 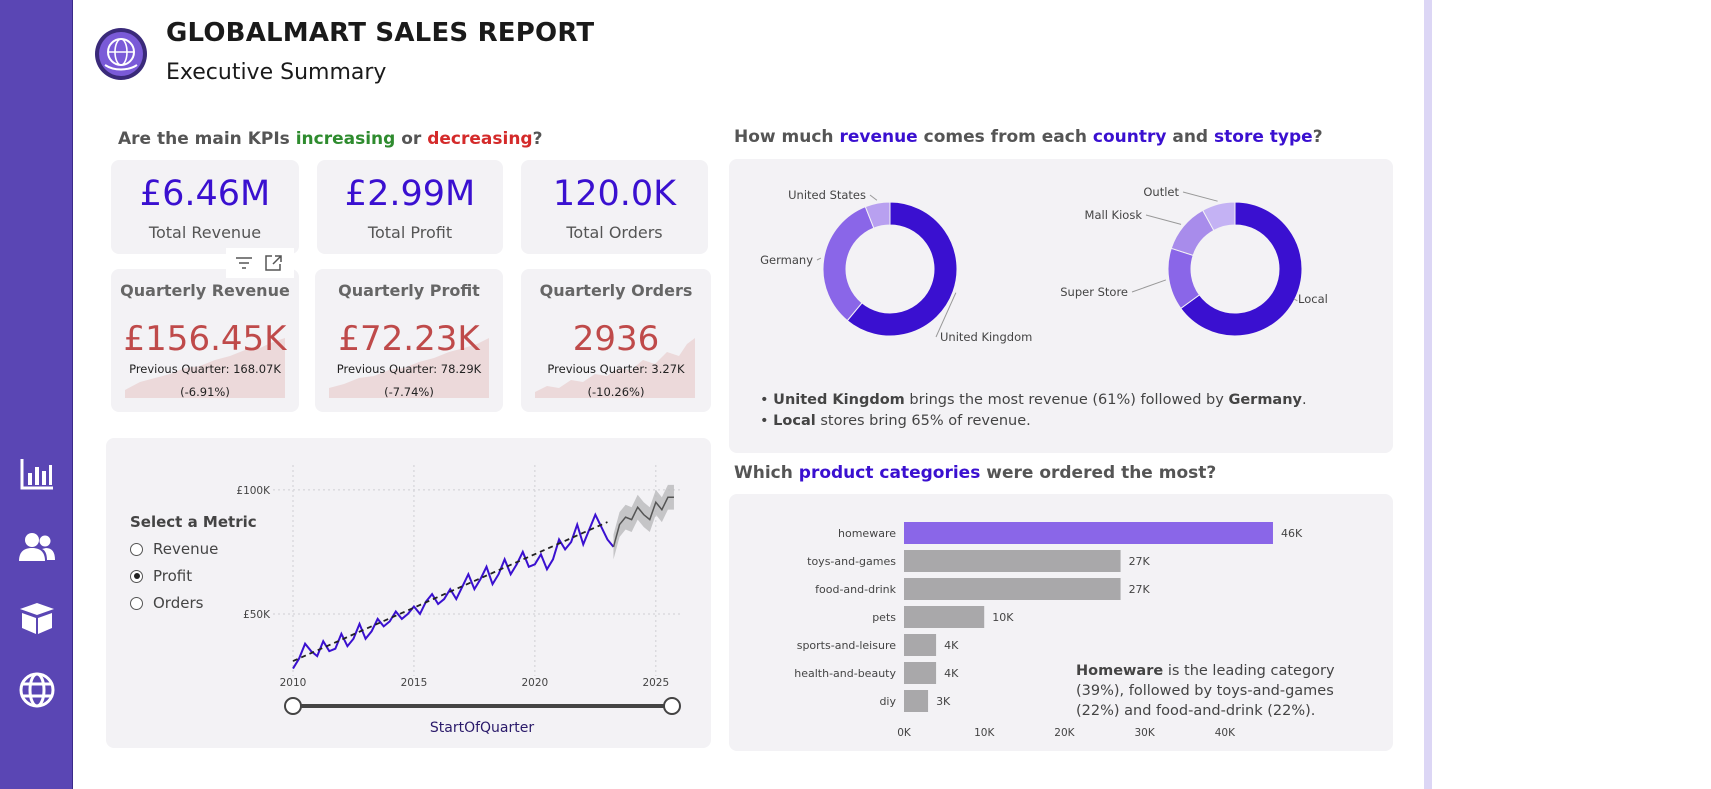 I want to click on previous-quarter-text: Previous Quarter: 168.07K, so click(x=205, y=369).